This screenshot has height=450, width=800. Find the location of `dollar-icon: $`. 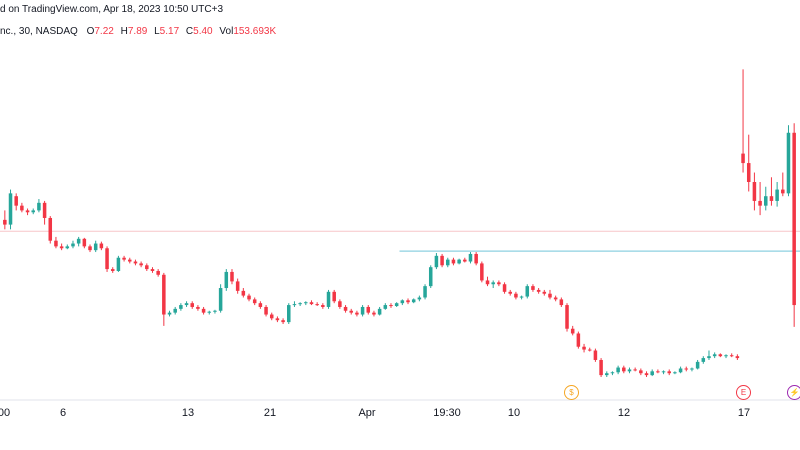

dollar-icon: $ is located at coordinates (571, 392).